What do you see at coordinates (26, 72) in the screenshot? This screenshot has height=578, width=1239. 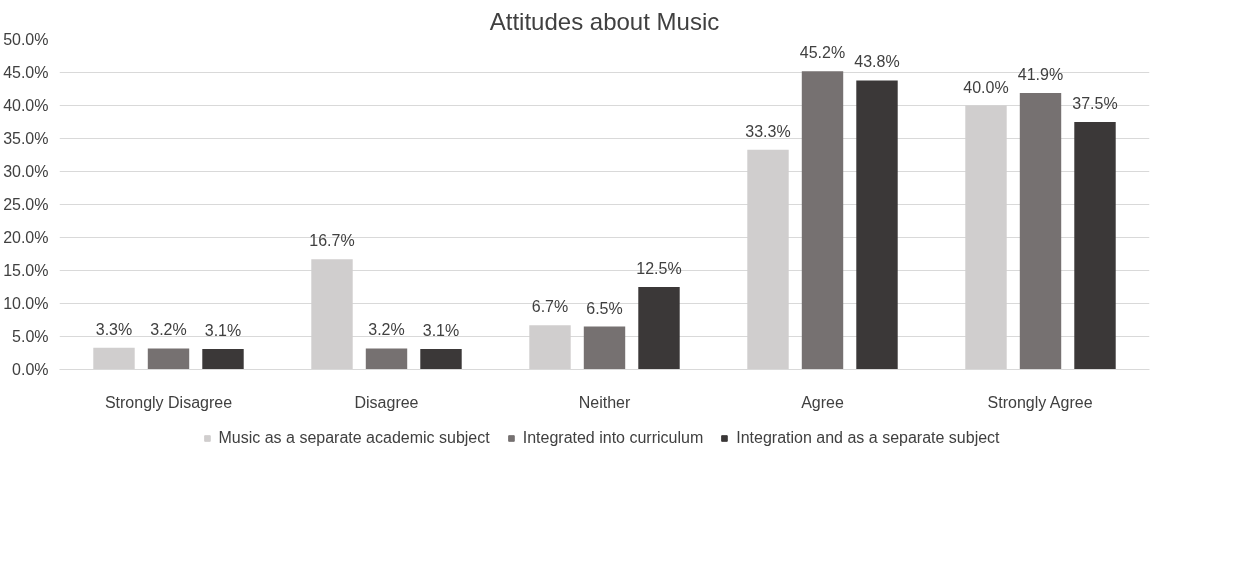 I see `y-tick-label: 45.0%` at bounding box center [26, 72].